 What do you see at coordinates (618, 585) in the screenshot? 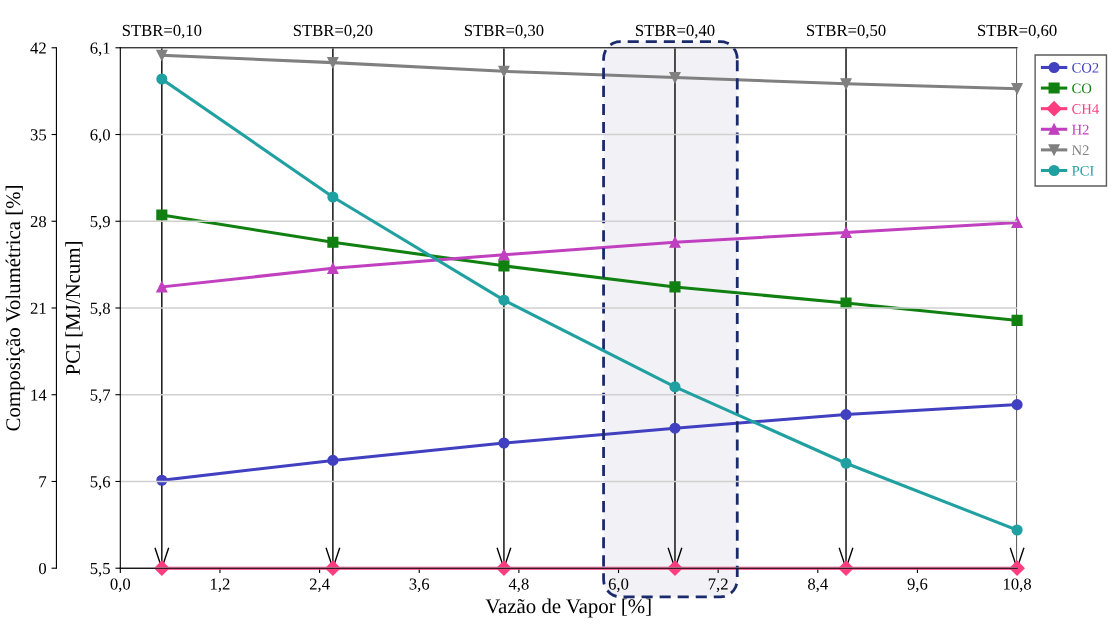
I see `x-tick-label: 6,0` at bounding box center [618, 585].